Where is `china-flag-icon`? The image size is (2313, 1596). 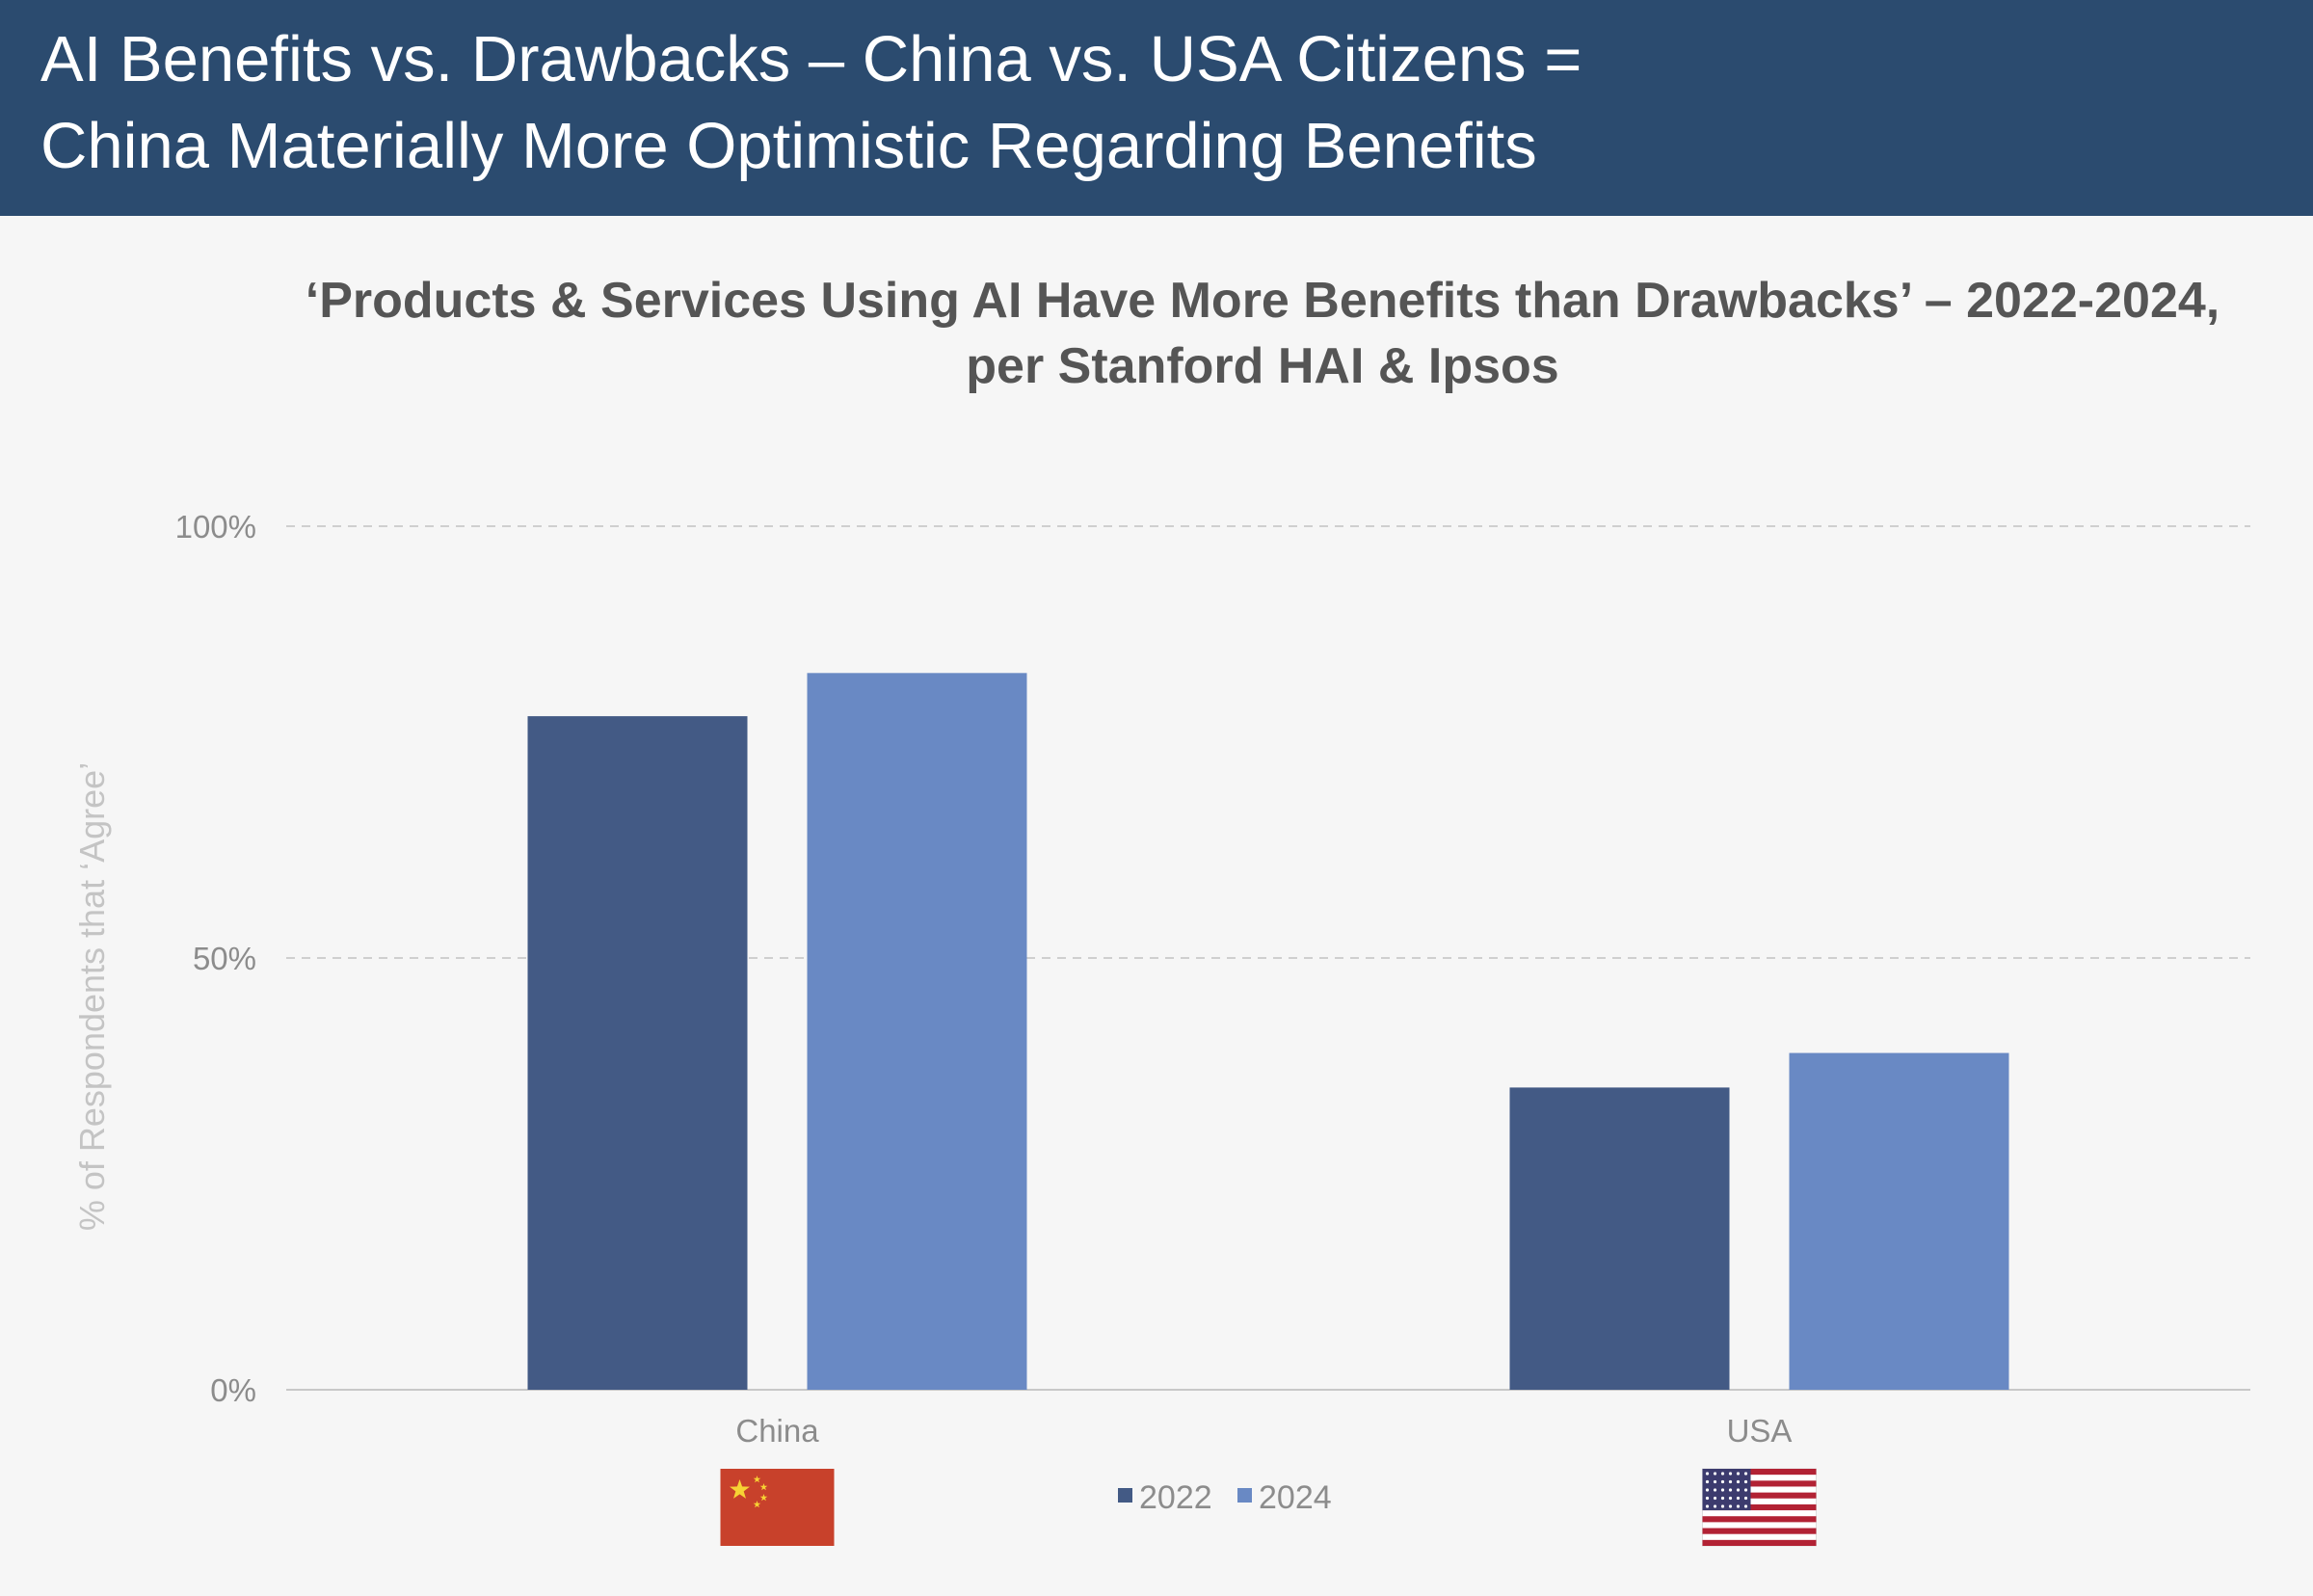
china-flag-icon is located at coordinates (777, 1507).